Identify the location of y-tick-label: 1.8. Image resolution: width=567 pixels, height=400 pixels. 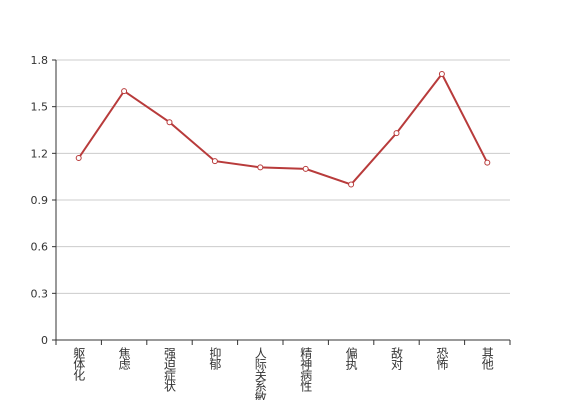
(40, 60).